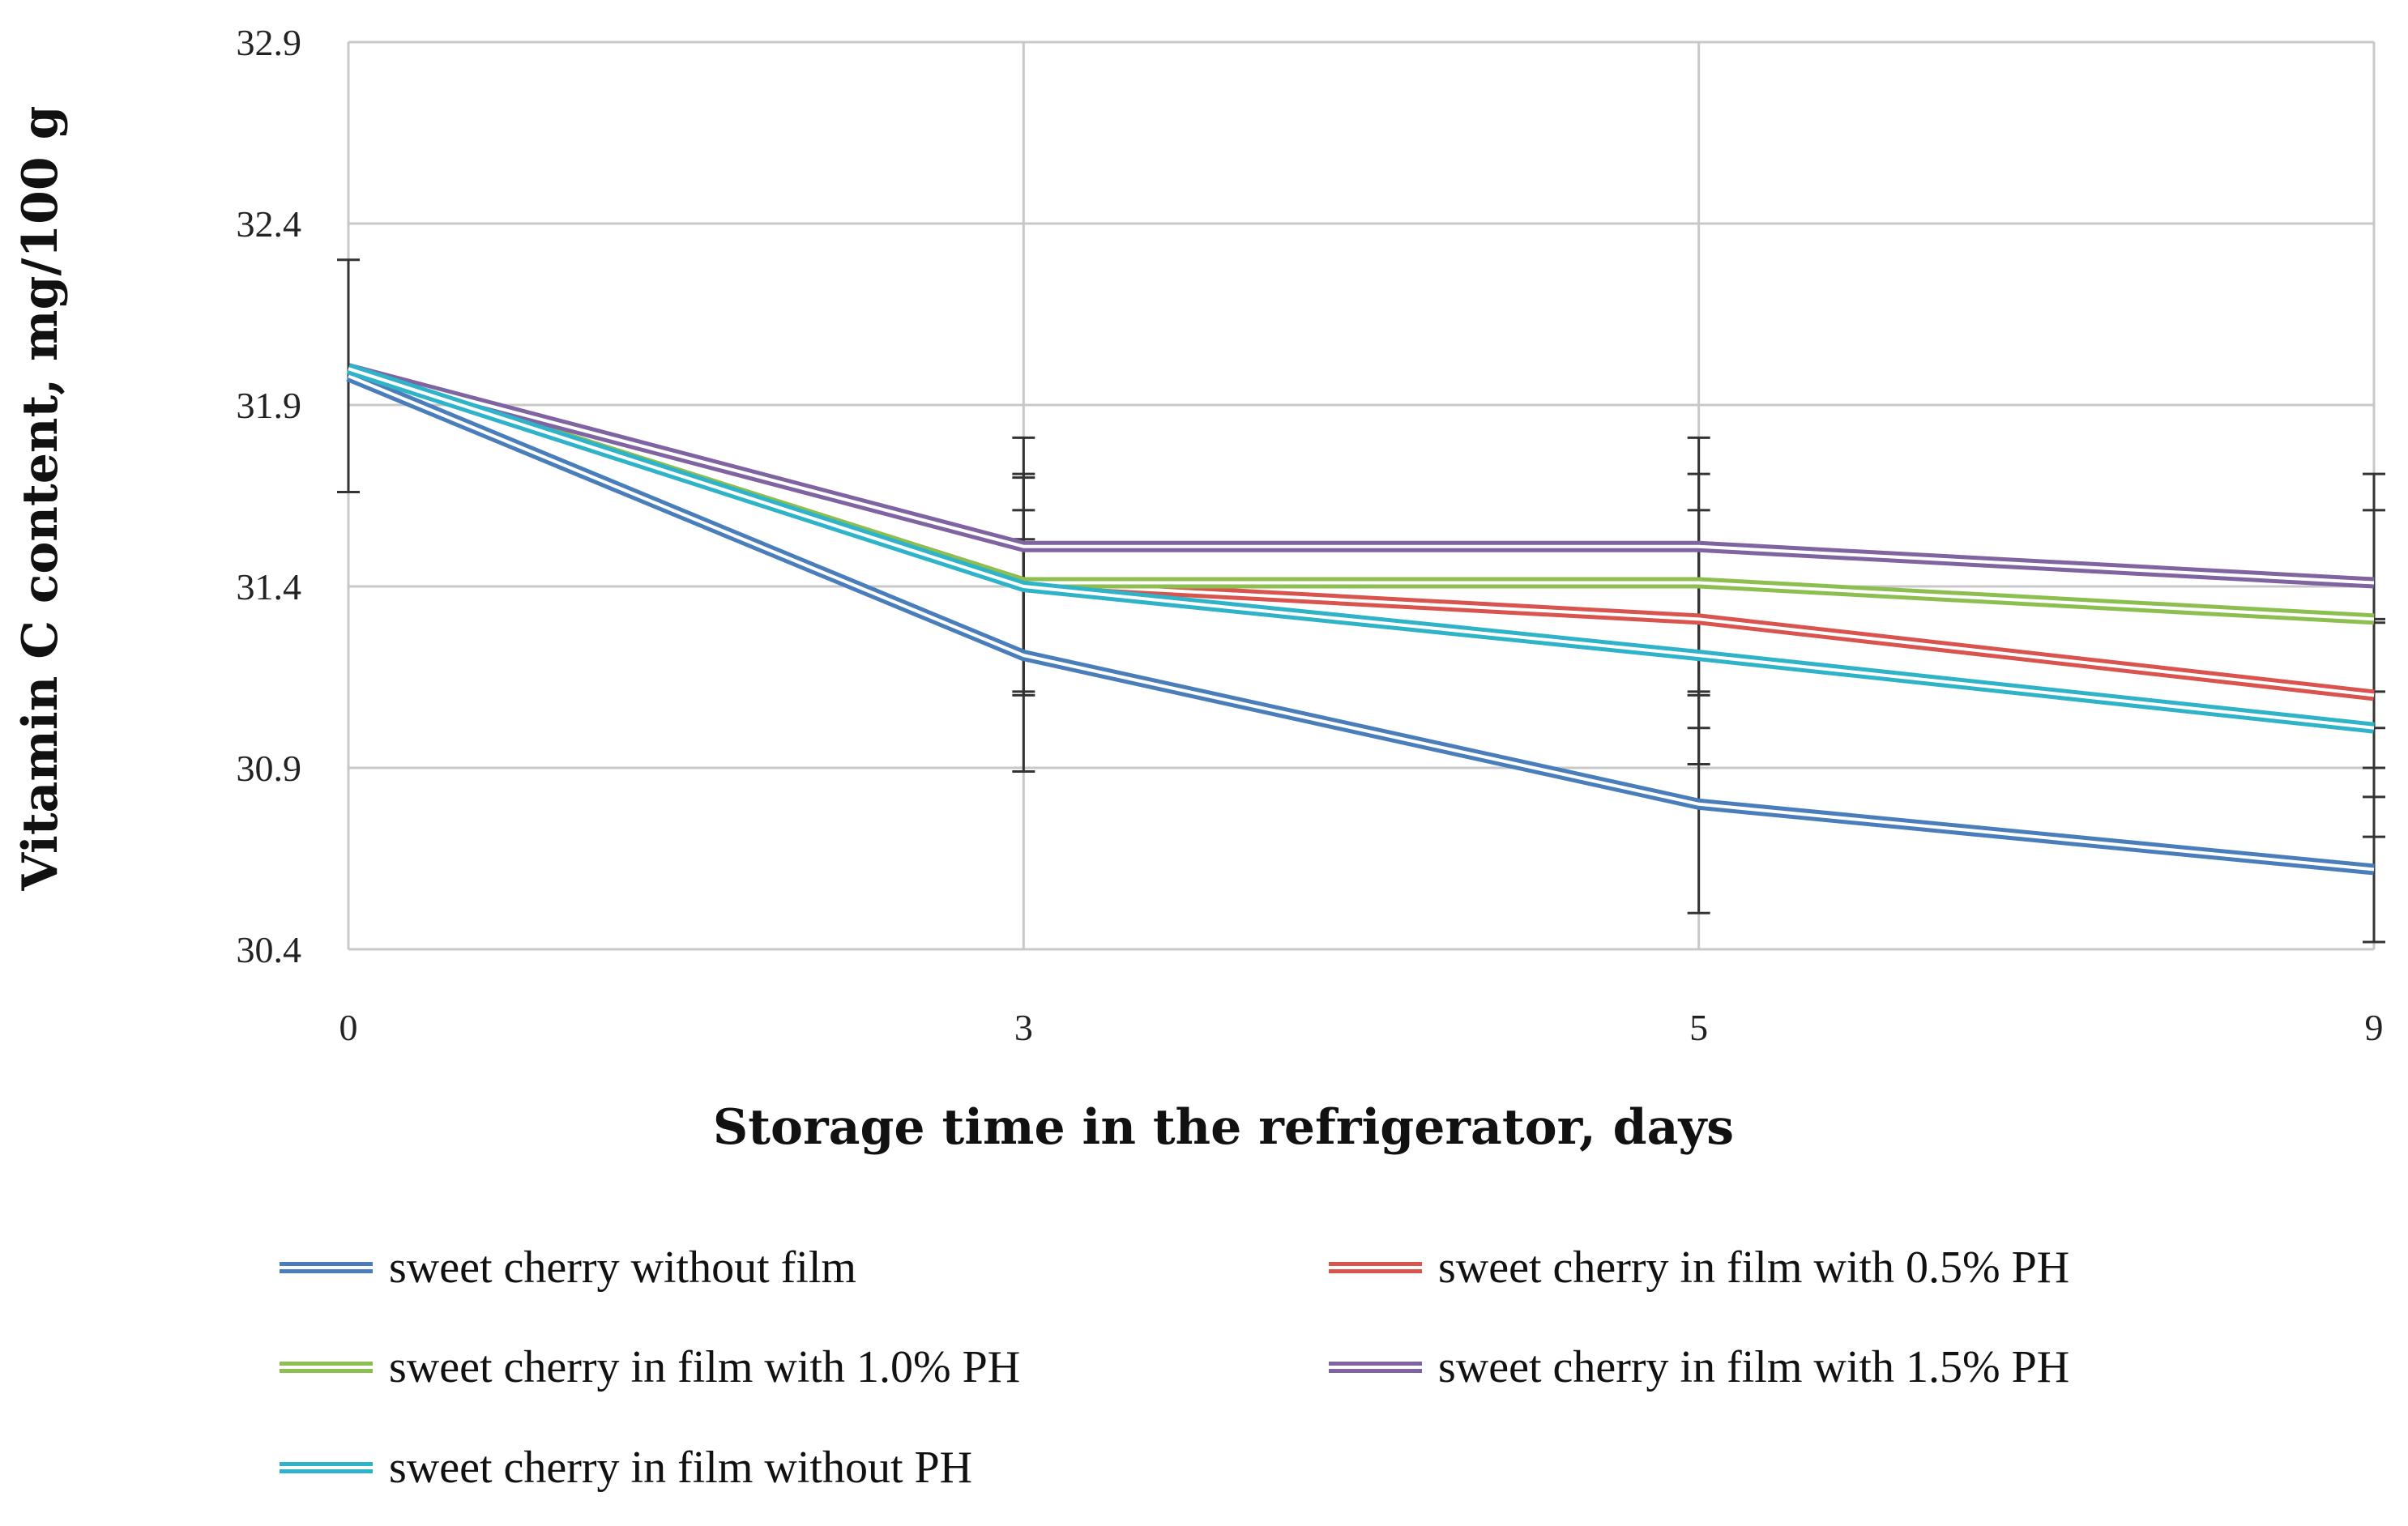 Image resolution: width=2408 pixels, height=1526 pixels. What do you see at coordinates (270, 586) in the screenshot?
I see `y-tick-label-2: 31.4` at bounding box center [270, 586].